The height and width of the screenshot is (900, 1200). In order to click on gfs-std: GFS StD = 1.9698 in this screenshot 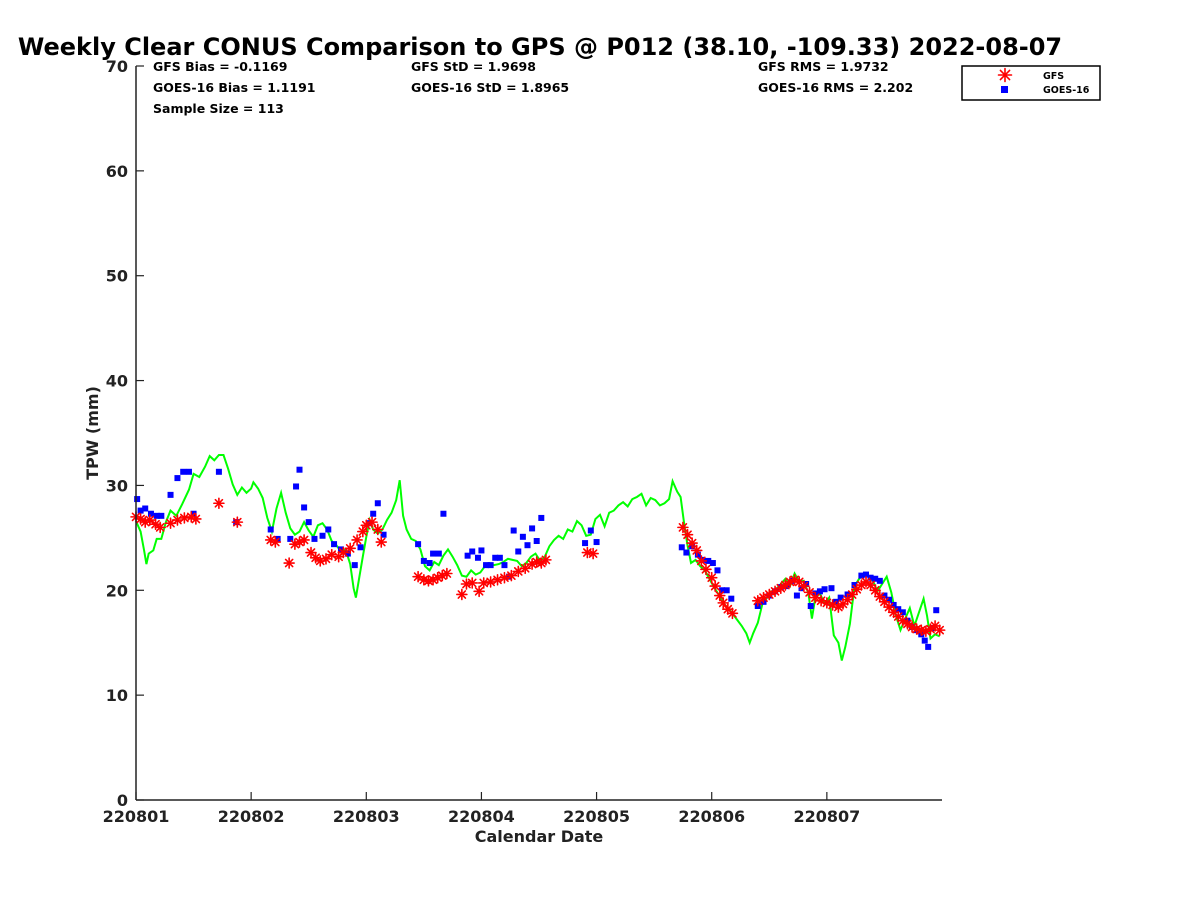, I will do `click(473, 66)`.